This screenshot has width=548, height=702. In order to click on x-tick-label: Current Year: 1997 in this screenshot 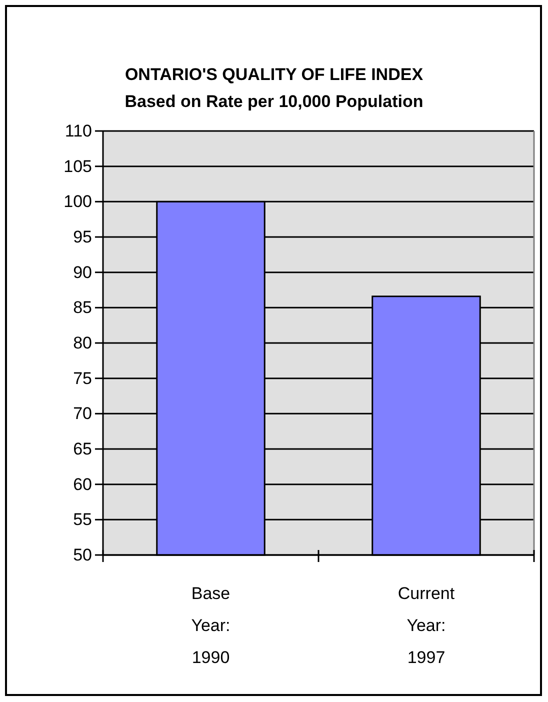, I will do `click(426, 625)`.